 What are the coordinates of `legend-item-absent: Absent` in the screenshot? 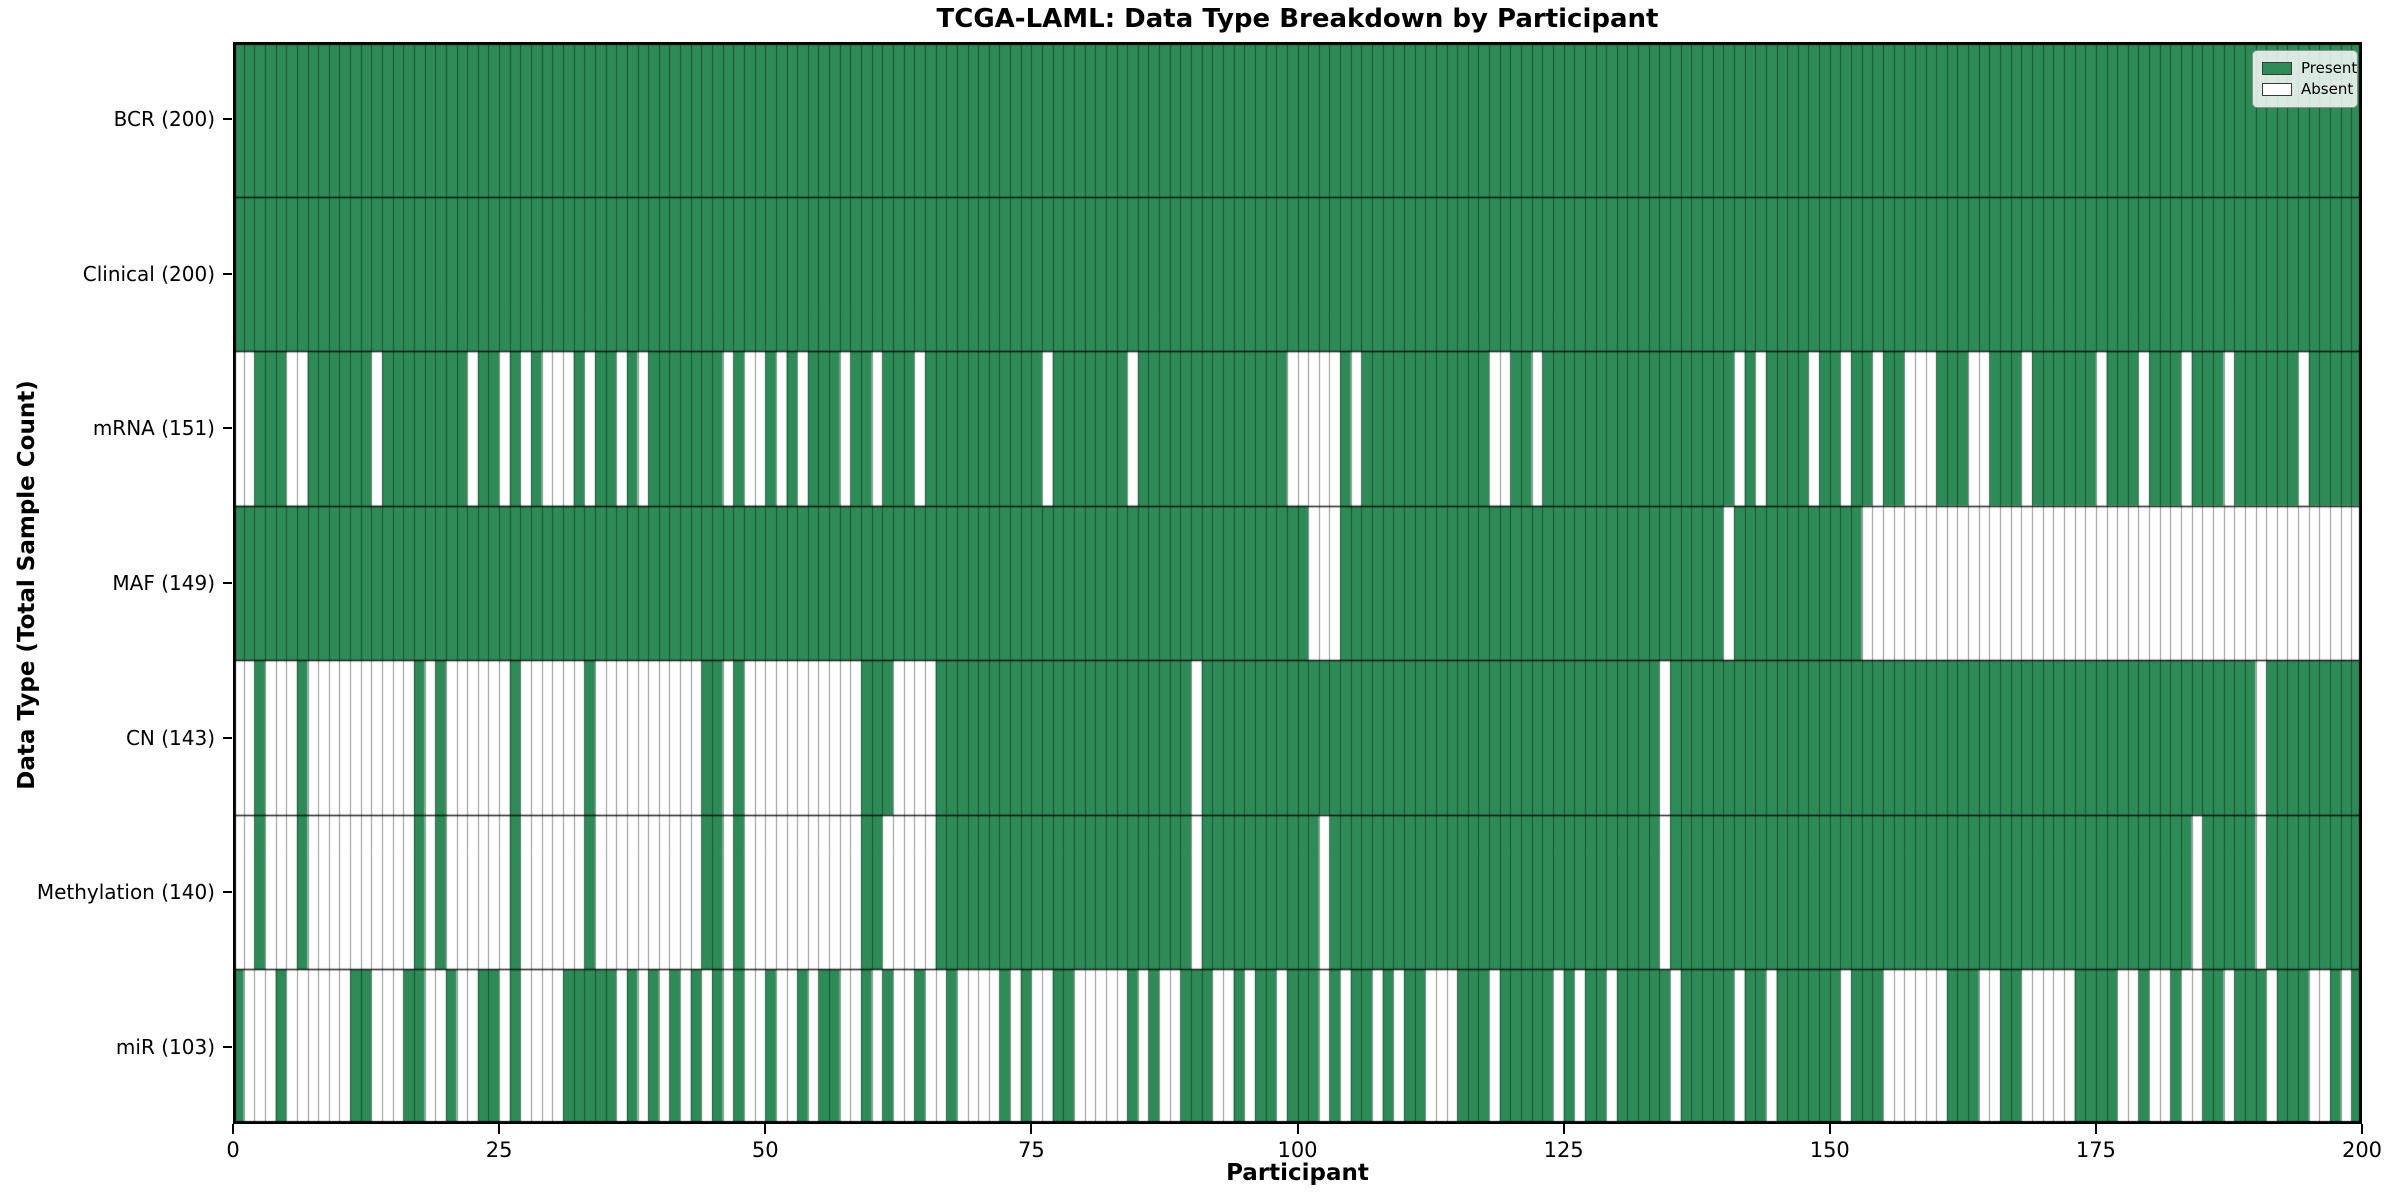 It's located at (2307, 89).